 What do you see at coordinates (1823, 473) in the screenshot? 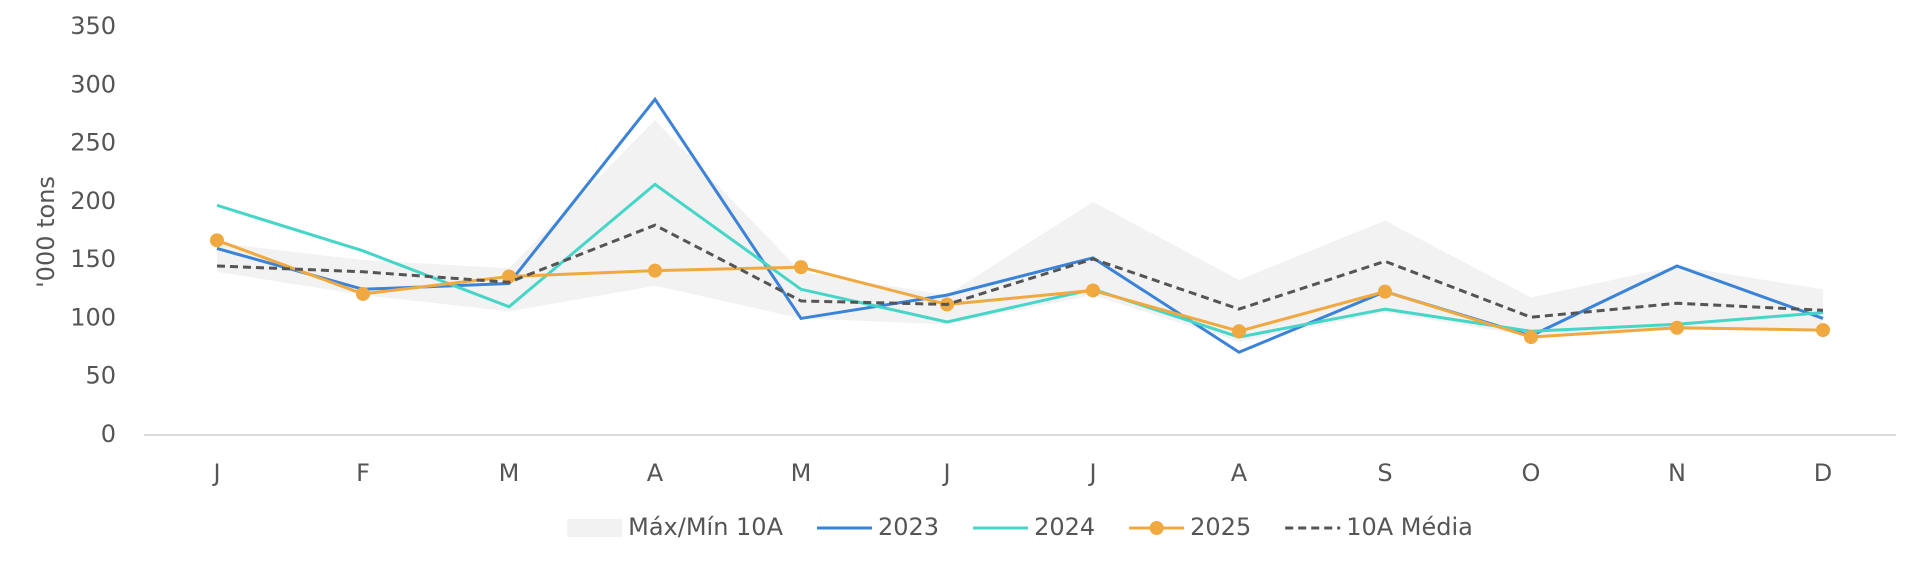
I see `x-tick-label: D` at bounding box center [1823, 473].